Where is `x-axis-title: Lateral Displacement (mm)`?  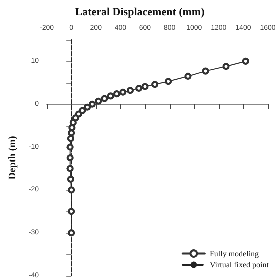
x-axis-title: Lateral Displacement (mm) is located at coordinates (140, 12).